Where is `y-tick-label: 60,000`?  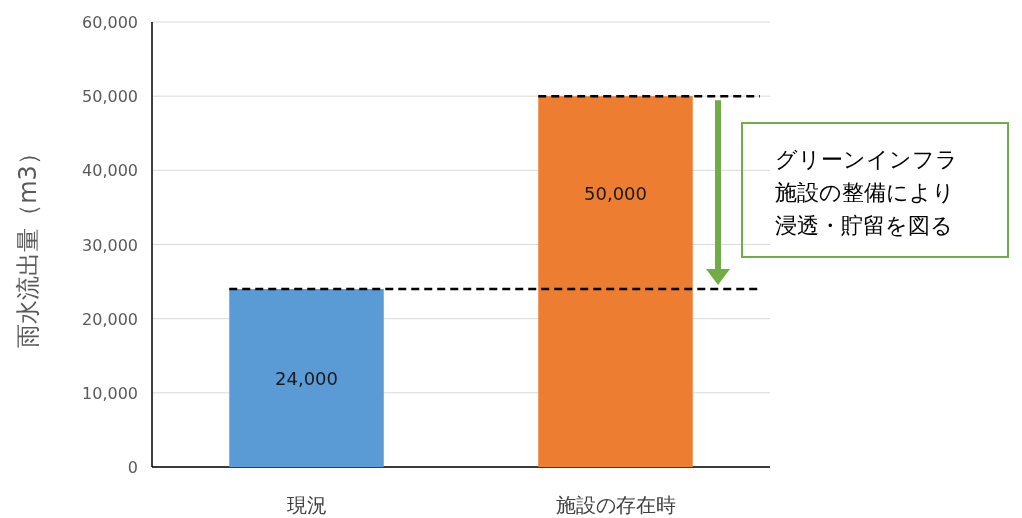
y-tick-label: 60,000 is located at coordinates (110, 22).